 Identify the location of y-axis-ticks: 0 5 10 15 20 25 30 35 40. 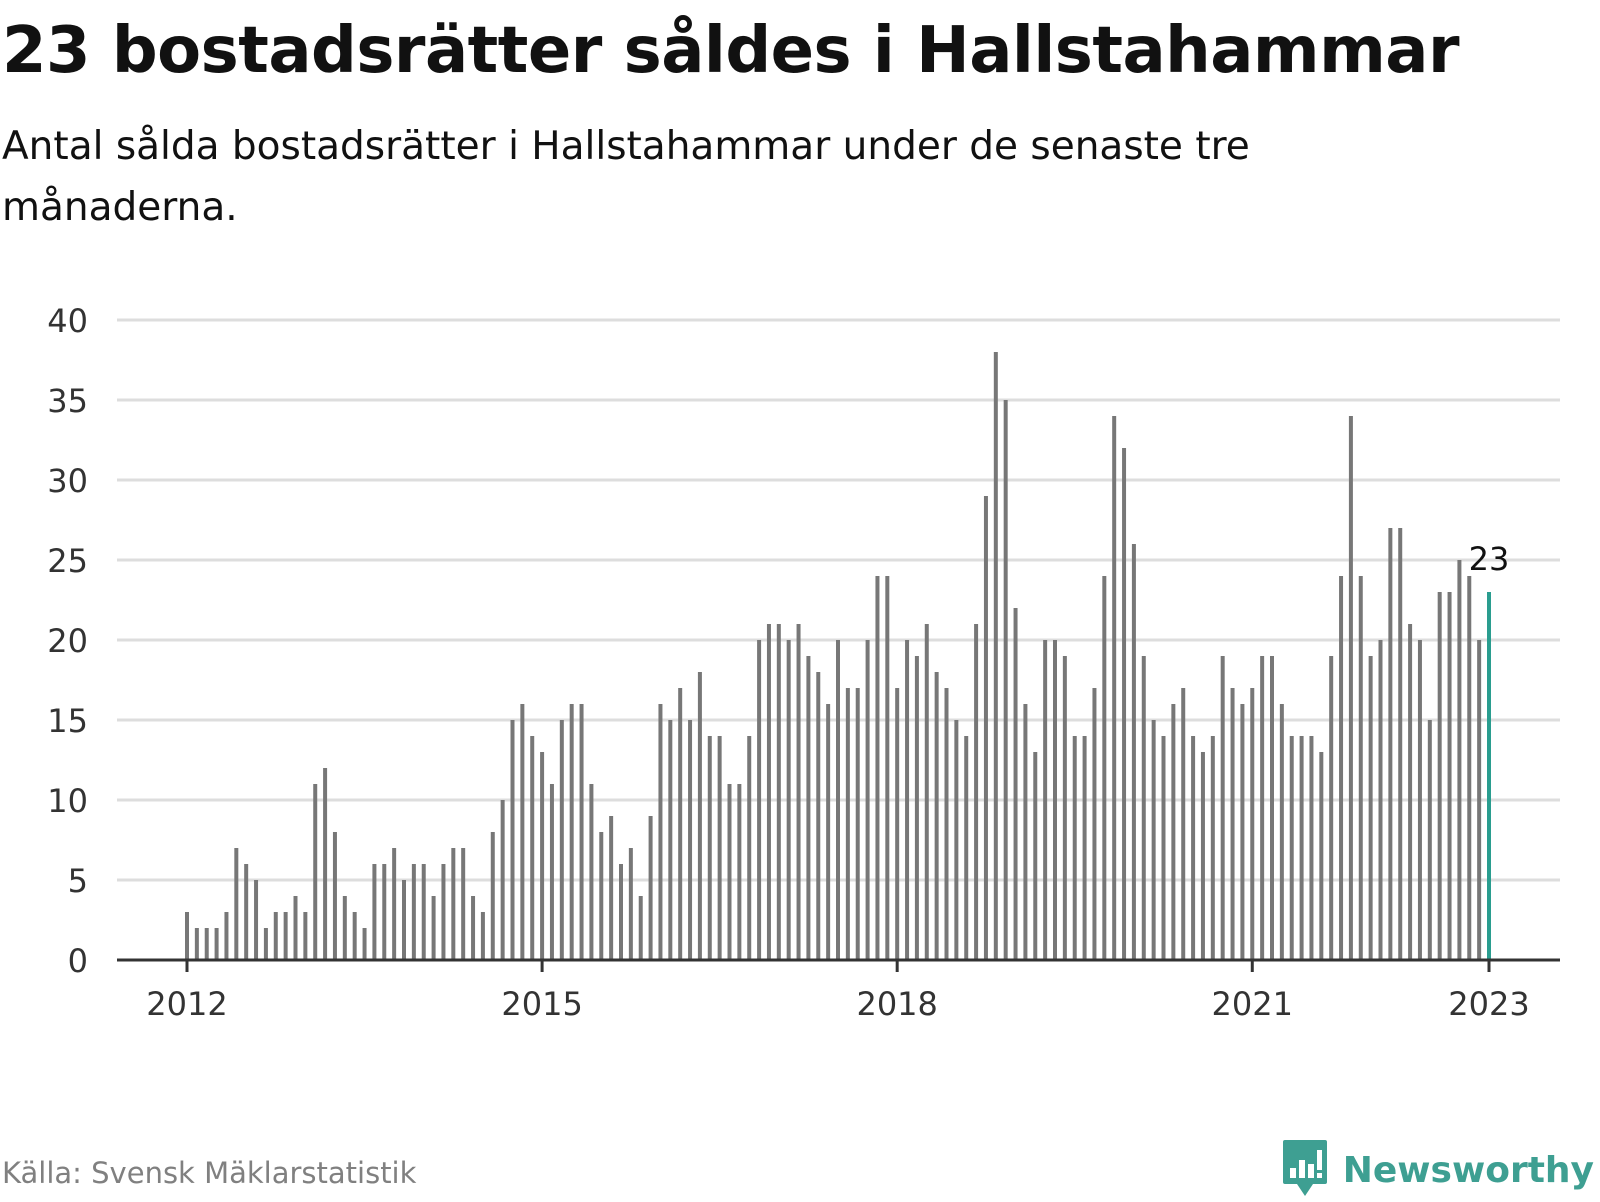
(67, 641).